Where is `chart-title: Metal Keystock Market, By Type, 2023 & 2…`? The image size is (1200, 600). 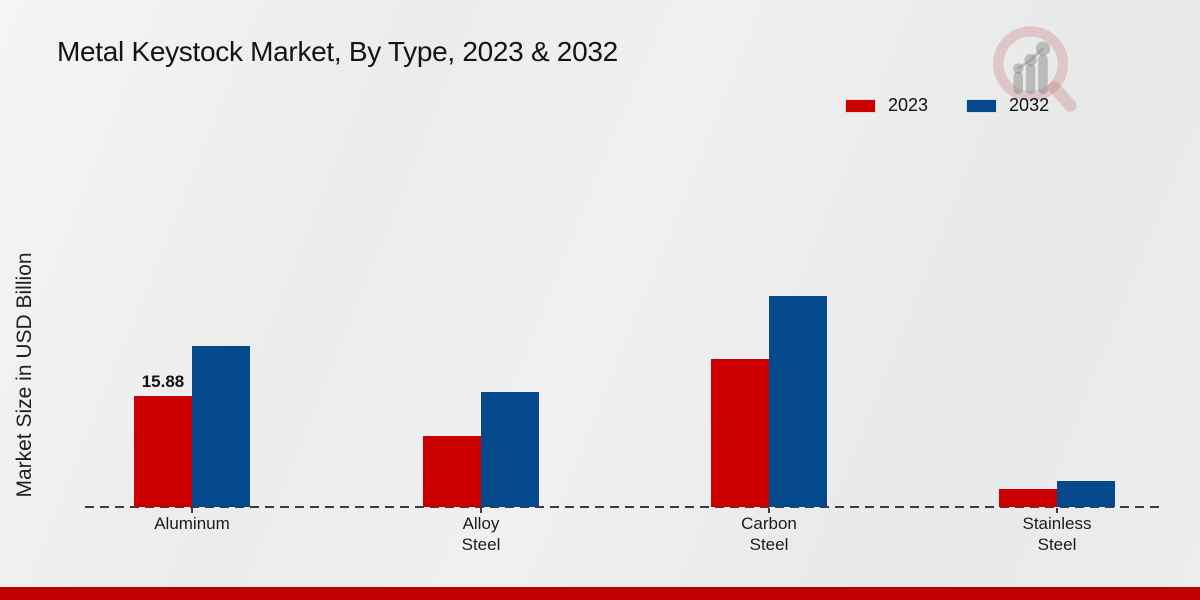 chart-title: Metal Keystock Market, By Type, 2023 & 2… is located at coordinates (337, 51).